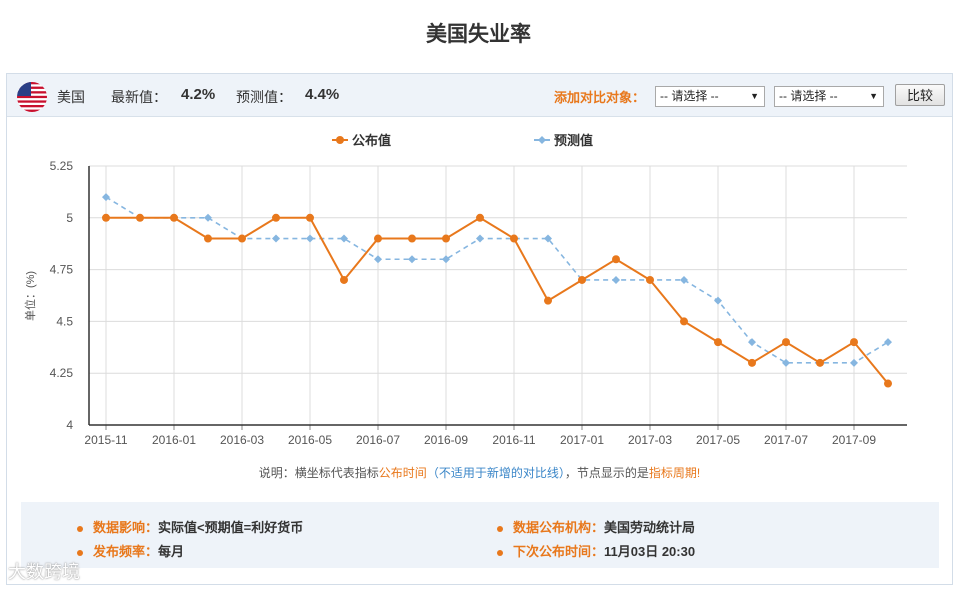  Describe the element at coordinates (318, 473) in the screenshot. I see `note-prefix: 说明：横坐标代表指标` at that location.